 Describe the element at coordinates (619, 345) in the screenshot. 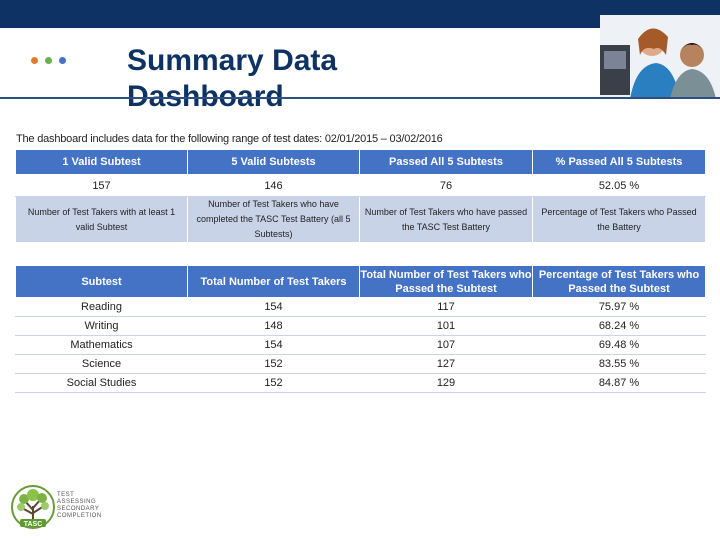

I see `table-cell: 69.48 %` at that location.